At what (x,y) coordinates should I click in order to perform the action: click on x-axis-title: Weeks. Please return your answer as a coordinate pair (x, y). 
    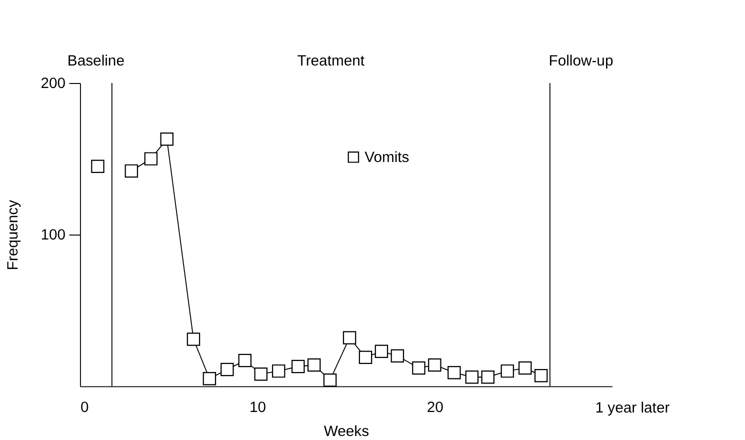
    Looking at the image, I should click on (347, 432).